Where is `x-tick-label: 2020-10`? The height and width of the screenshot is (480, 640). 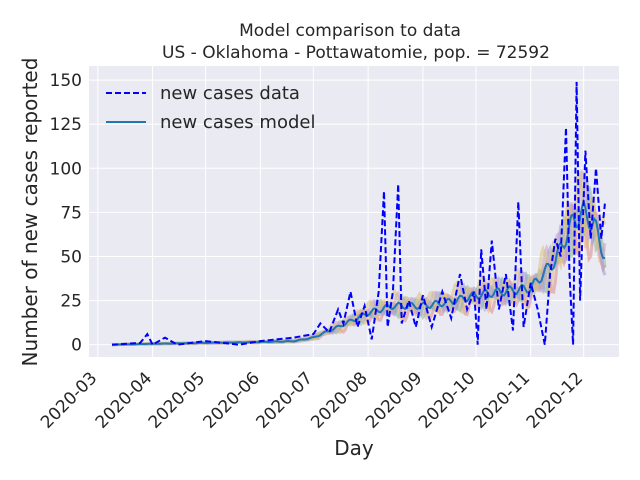 x-tick-label: 2020-10 is located at coordinates (447, 400).